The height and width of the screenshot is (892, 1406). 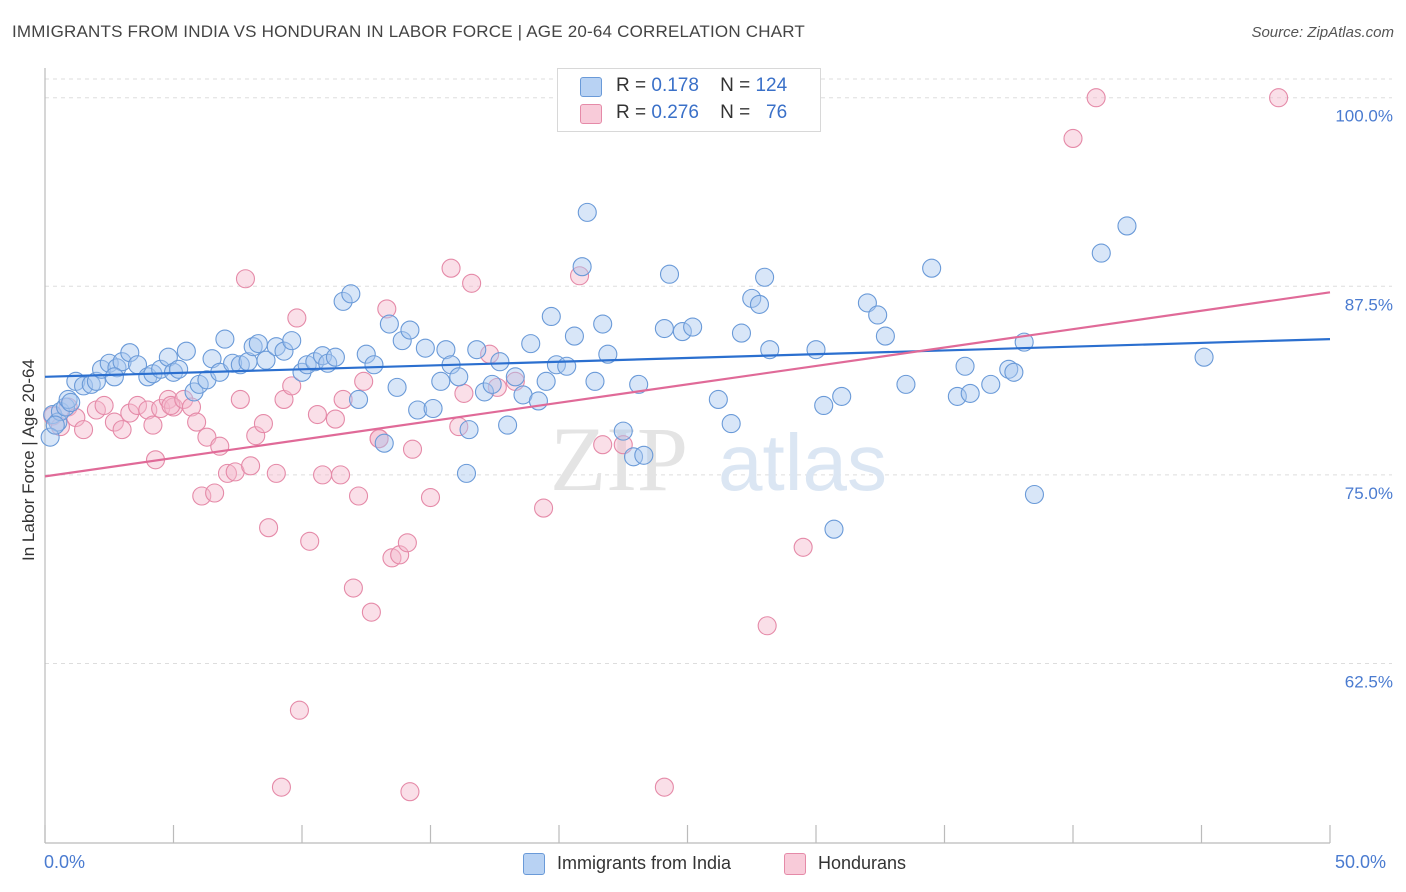 What do you see at coordinates (591, 87) in the screenshot?
I see `legend-swatch-india` at bounding box center [591, 87].